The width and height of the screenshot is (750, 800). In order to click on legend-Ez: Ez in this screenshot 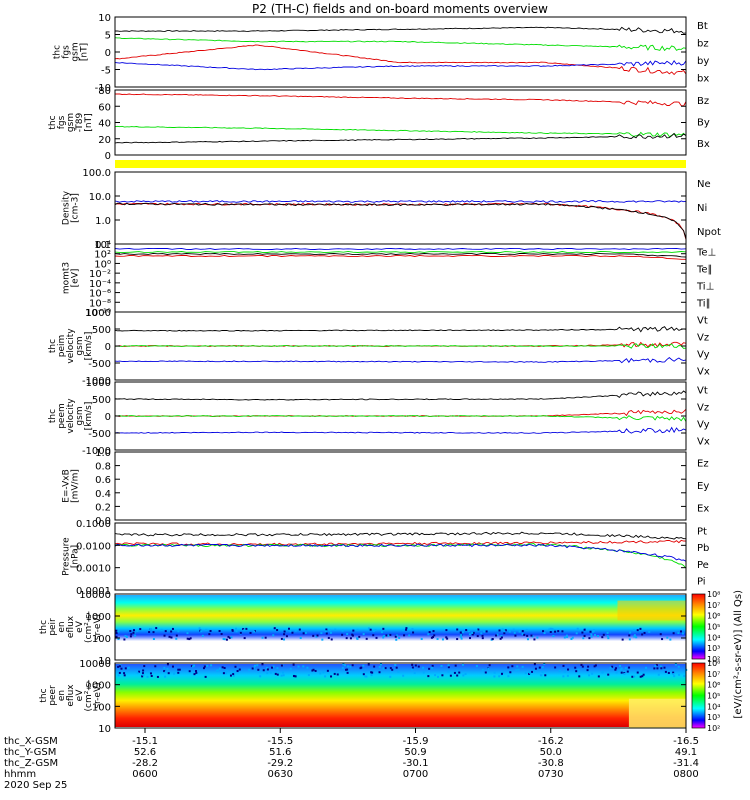, I will do `click(703, 463)`.